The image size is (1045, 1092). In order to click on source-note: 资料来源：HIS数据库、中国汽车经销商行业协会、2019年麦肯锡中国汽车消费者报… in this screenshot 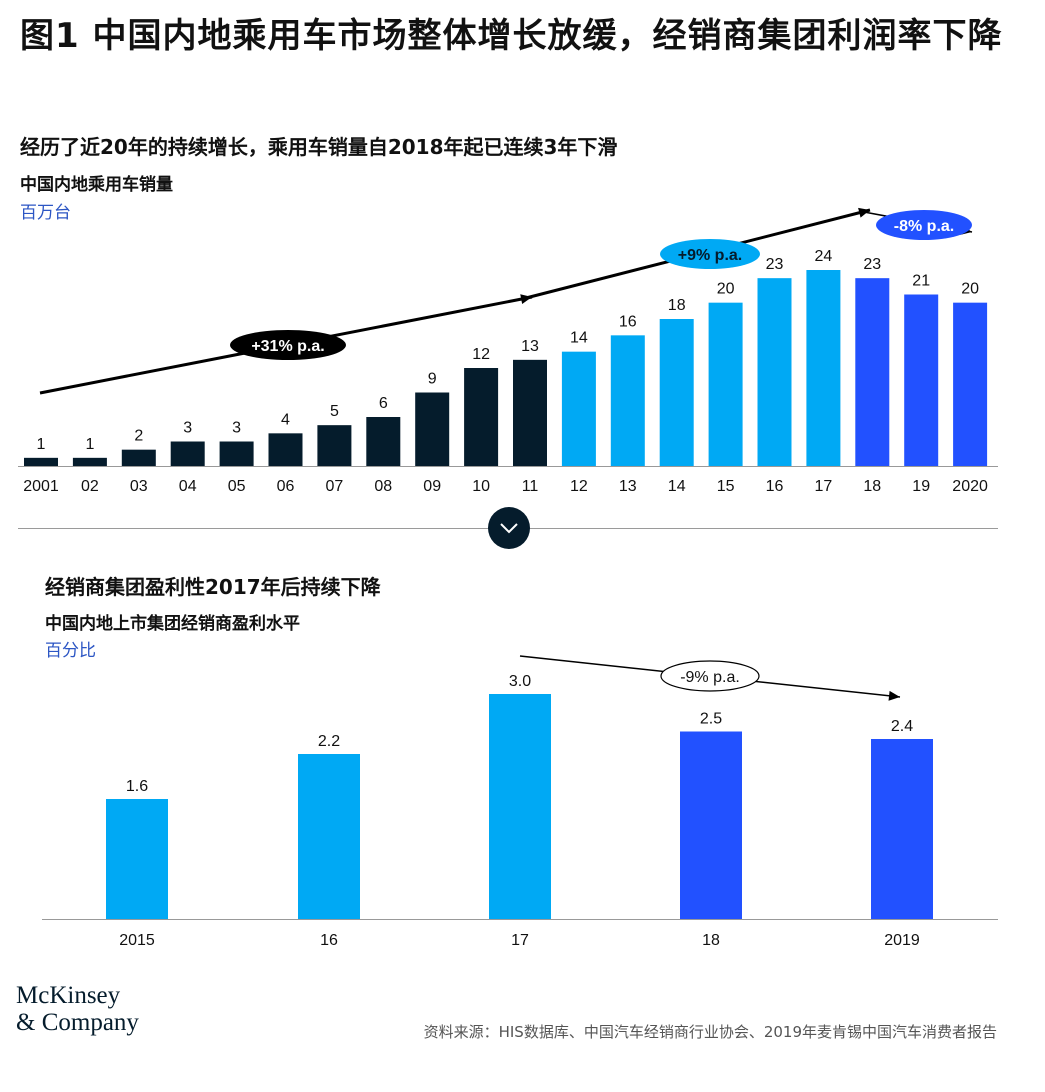, I will do `click(710, 1032)`.